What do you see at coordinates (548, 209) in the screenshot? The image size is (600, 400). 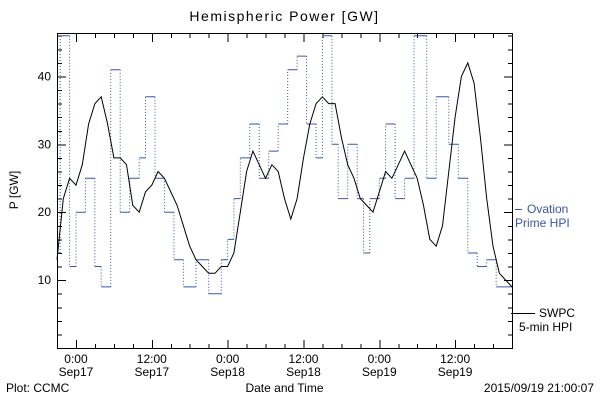 I see `legend-ovation-name: Ovation` at bounding box center [548, 209].